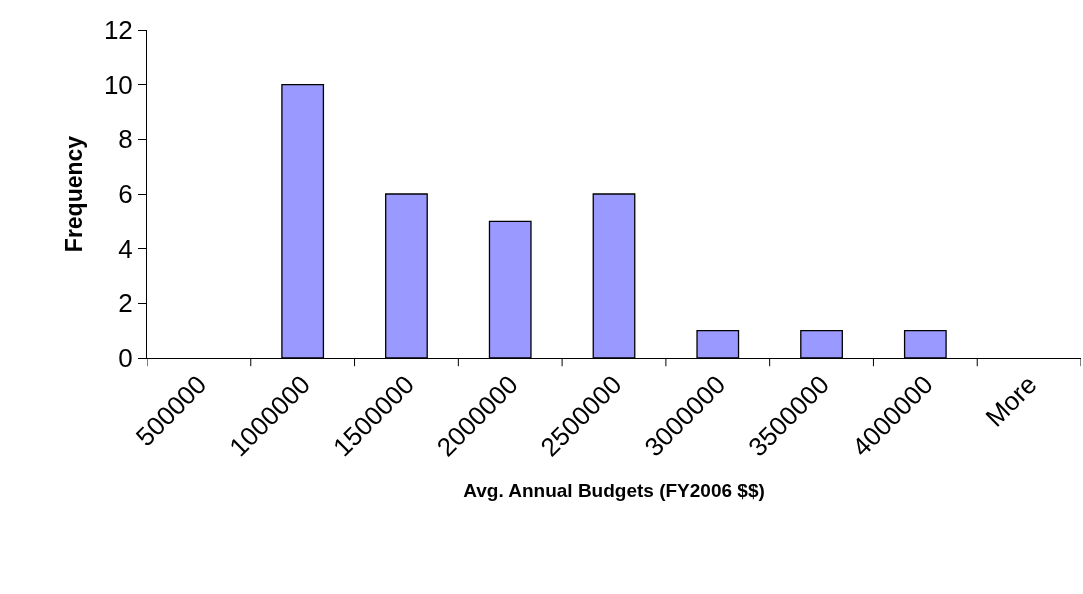 The image size is (1083, 594). Describe the element at coordinates (74, 194) in the screenshot. I see `y-axis-title: Frequency` at that location.